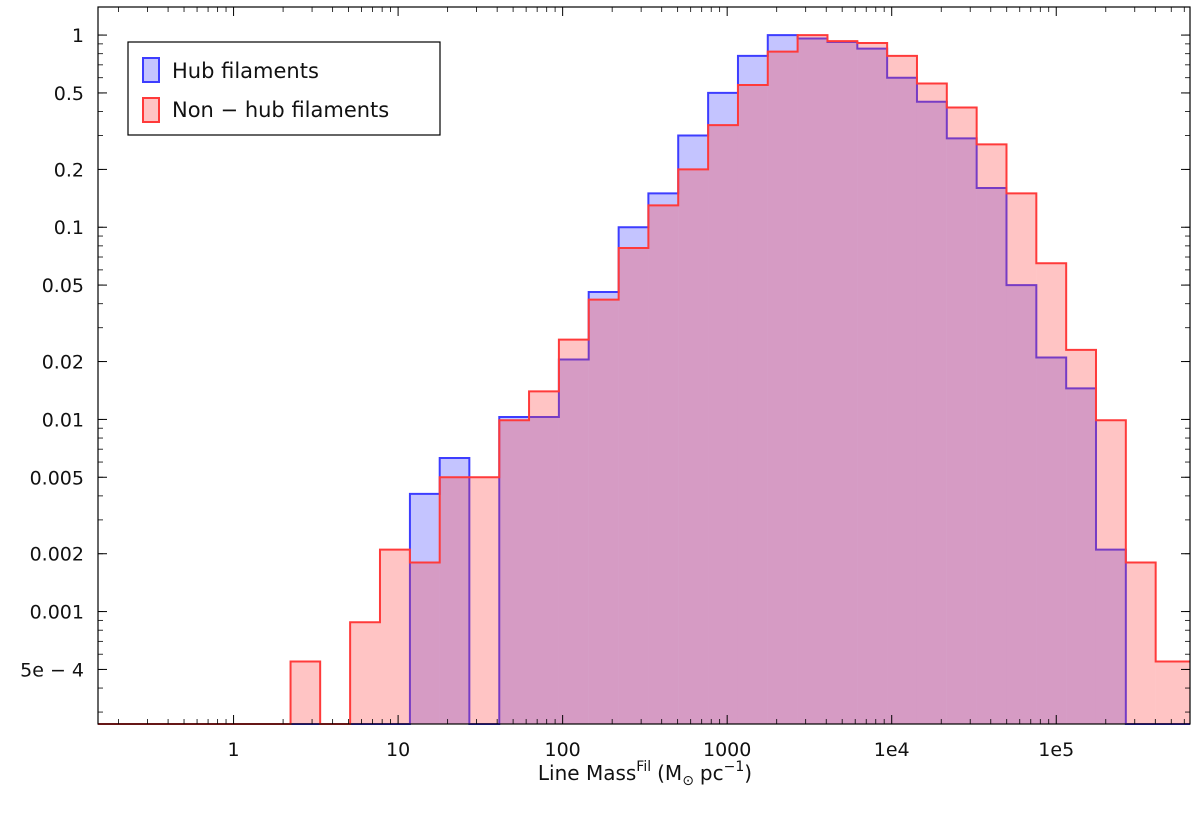  I want to click on legend-frame, so click(284, 88).